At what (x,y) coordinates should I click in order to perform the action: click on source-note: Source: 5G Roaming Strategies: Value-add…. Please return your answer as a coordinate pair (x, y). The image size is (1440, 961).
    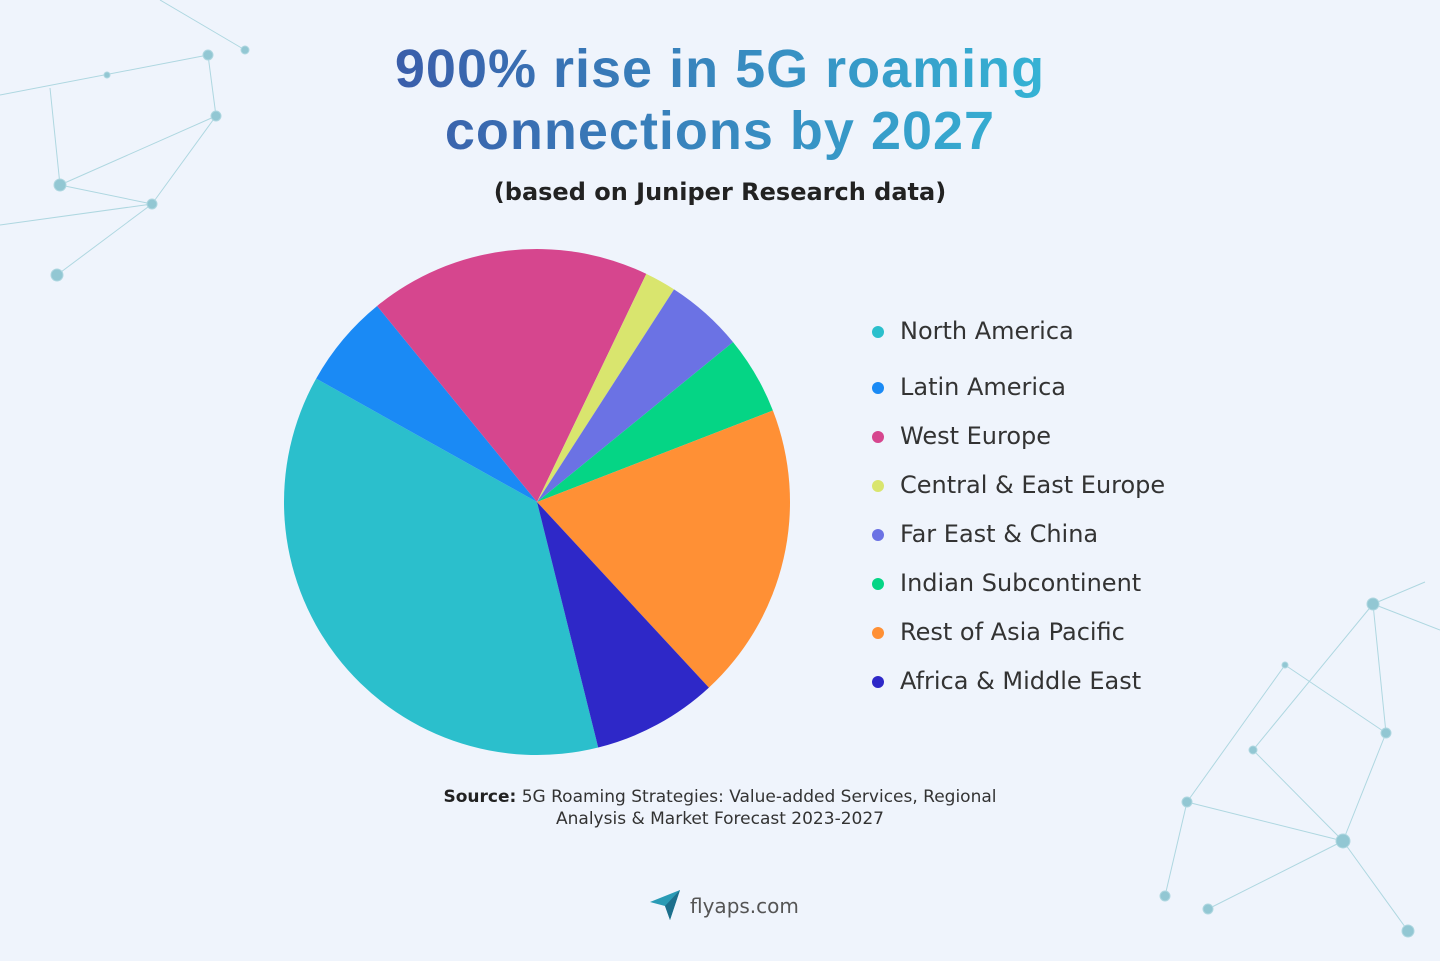
    Looking at the image, I should click on (720, 808).